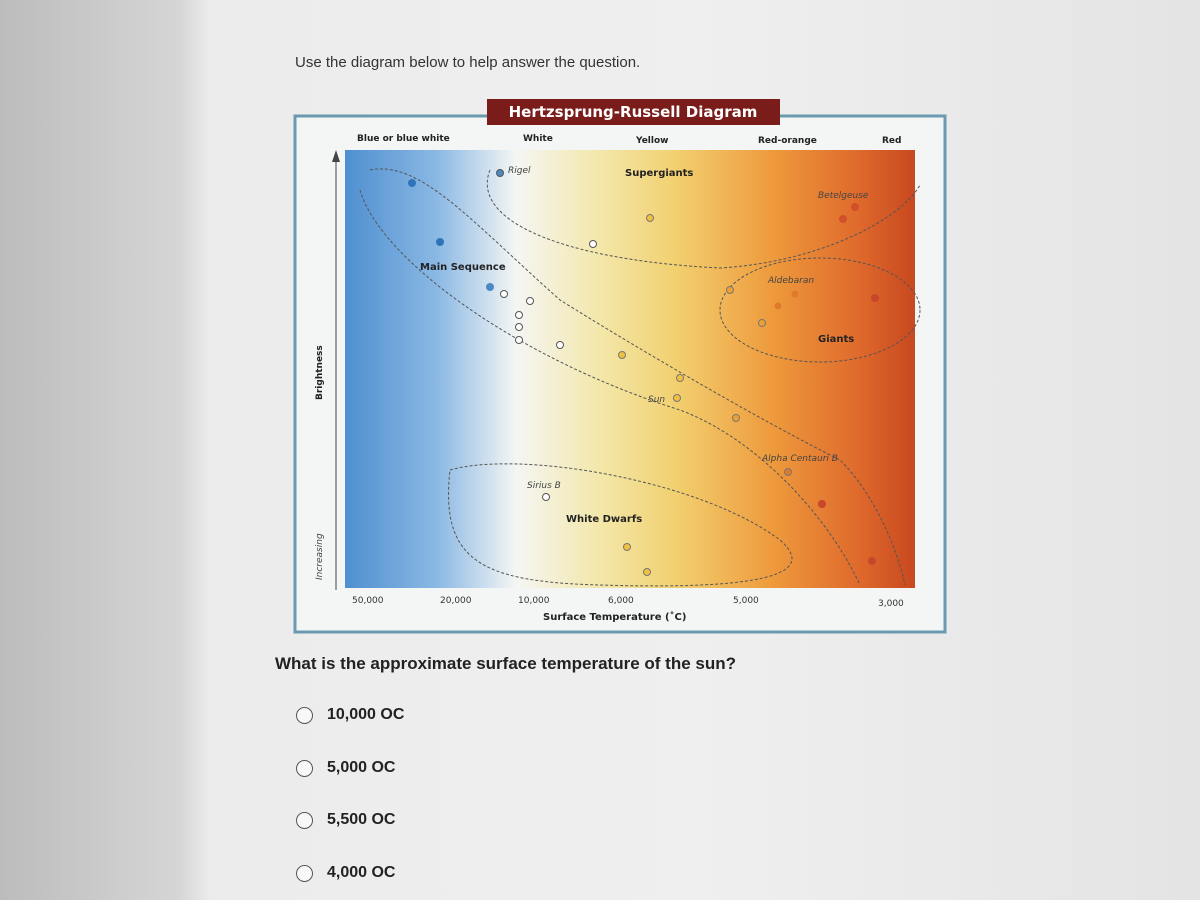 This screenshot has width=1200, height=900. What do you see at coordinates (456, 601) in the screenshot?
I see `x-tick-label: 20,000` at bounding box center [456, 601].